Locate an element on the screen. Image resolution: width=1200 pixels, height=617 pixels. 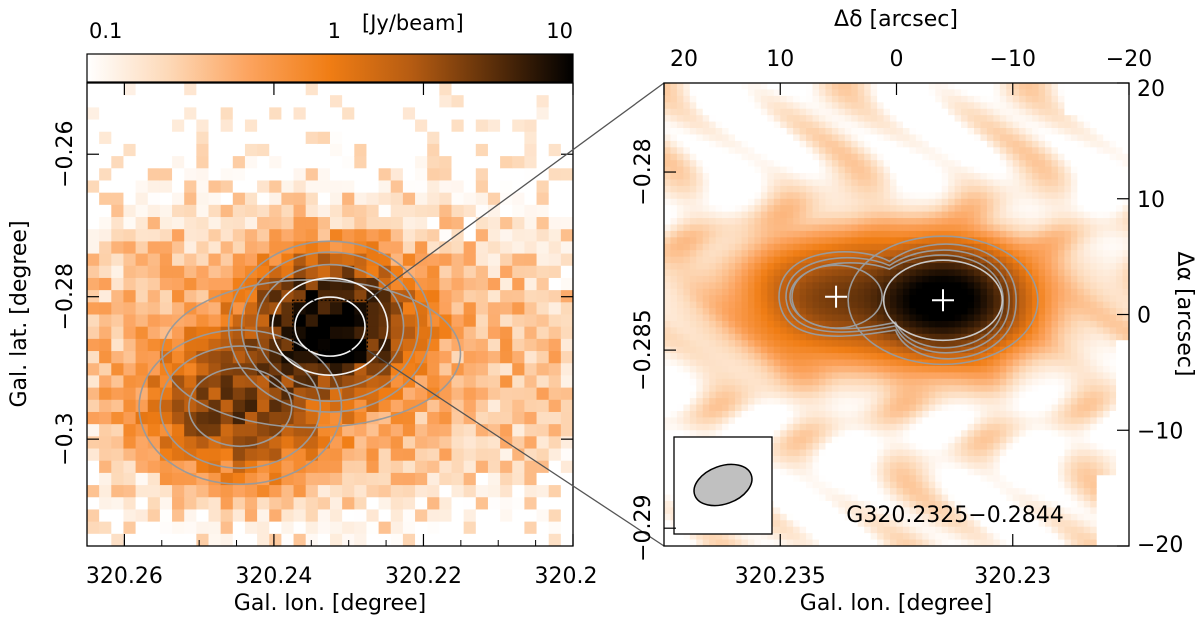
zoom-connector-line is located at coordinates (516, 448).